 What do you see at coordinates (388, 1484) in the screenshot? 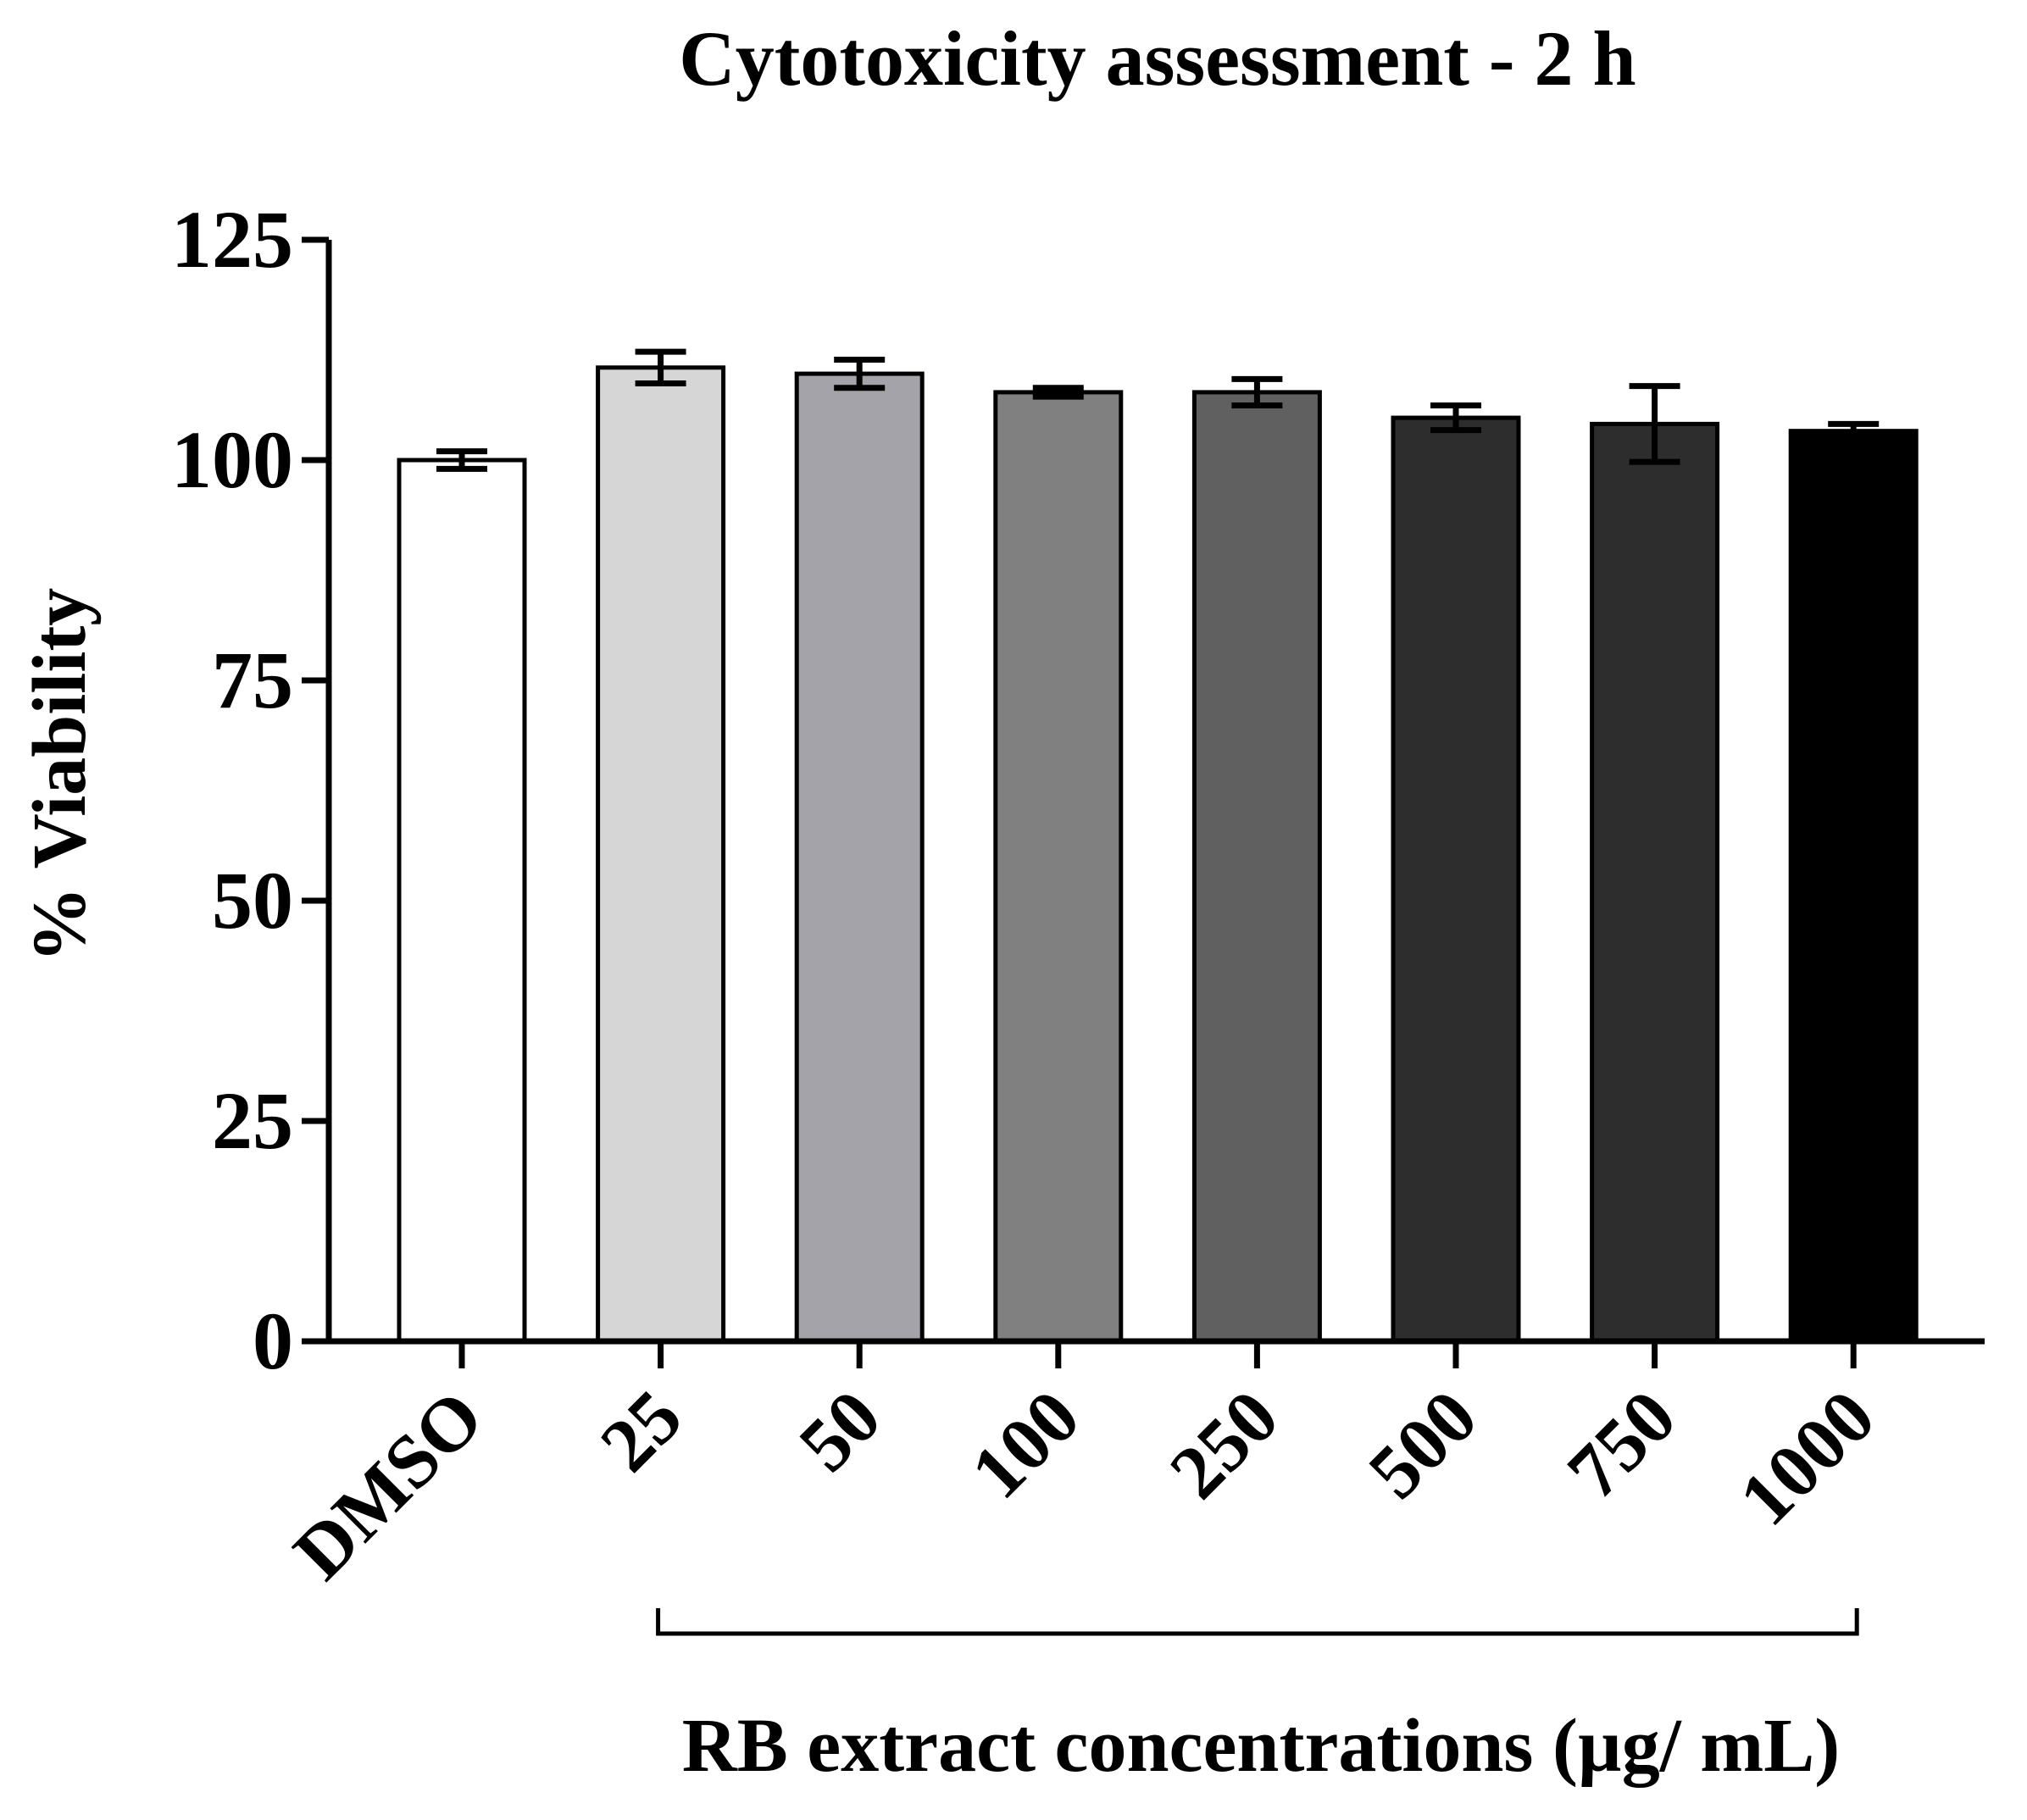
I see `x-tick-label-dmso: DMSO` at bounding box center [388, 1484].